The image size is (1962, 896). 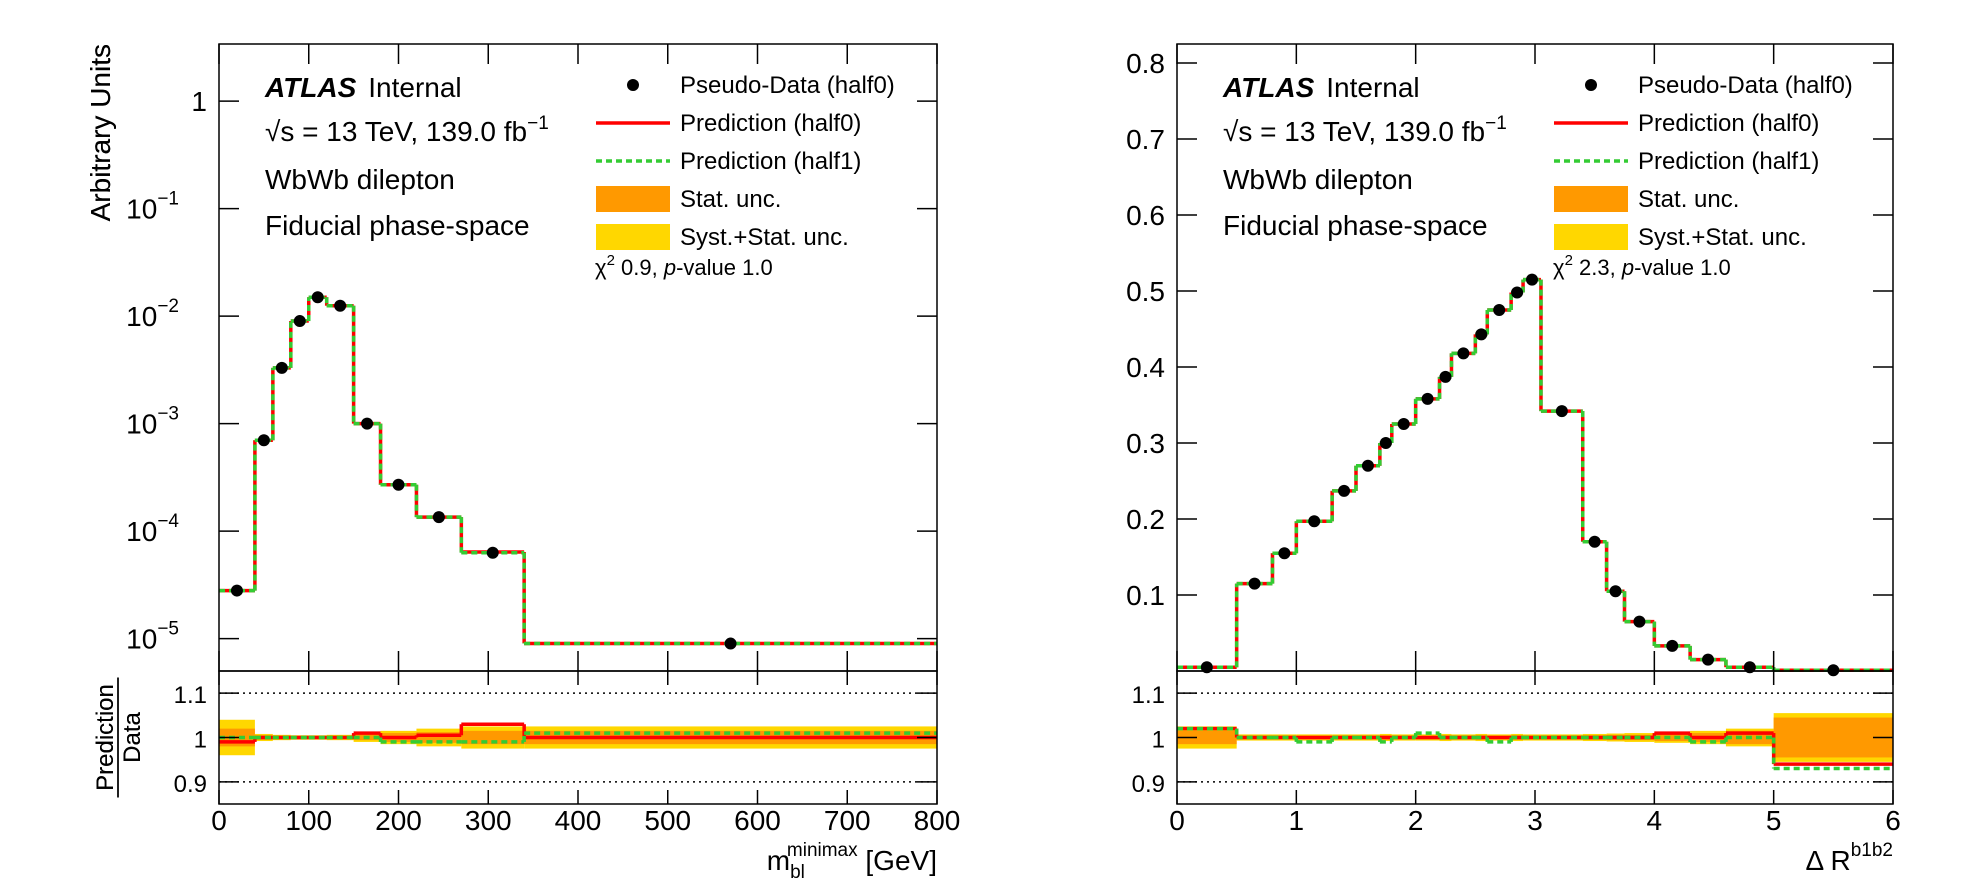 I want to click on x-title-unit: [GeV], so click(x=897, y=860).